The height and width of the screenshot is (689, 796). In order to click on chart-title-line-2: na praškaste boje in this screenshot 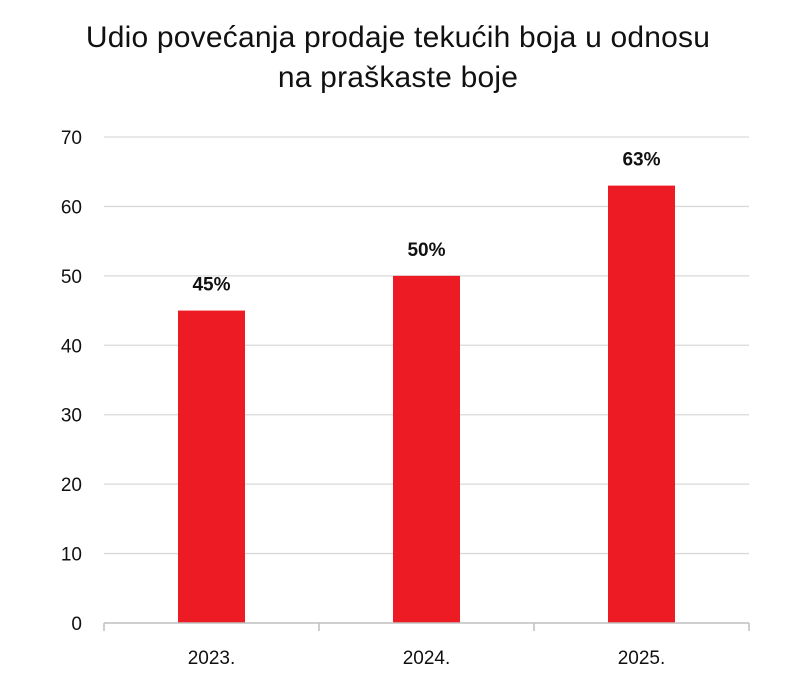, I will do `click(398, 77)`.